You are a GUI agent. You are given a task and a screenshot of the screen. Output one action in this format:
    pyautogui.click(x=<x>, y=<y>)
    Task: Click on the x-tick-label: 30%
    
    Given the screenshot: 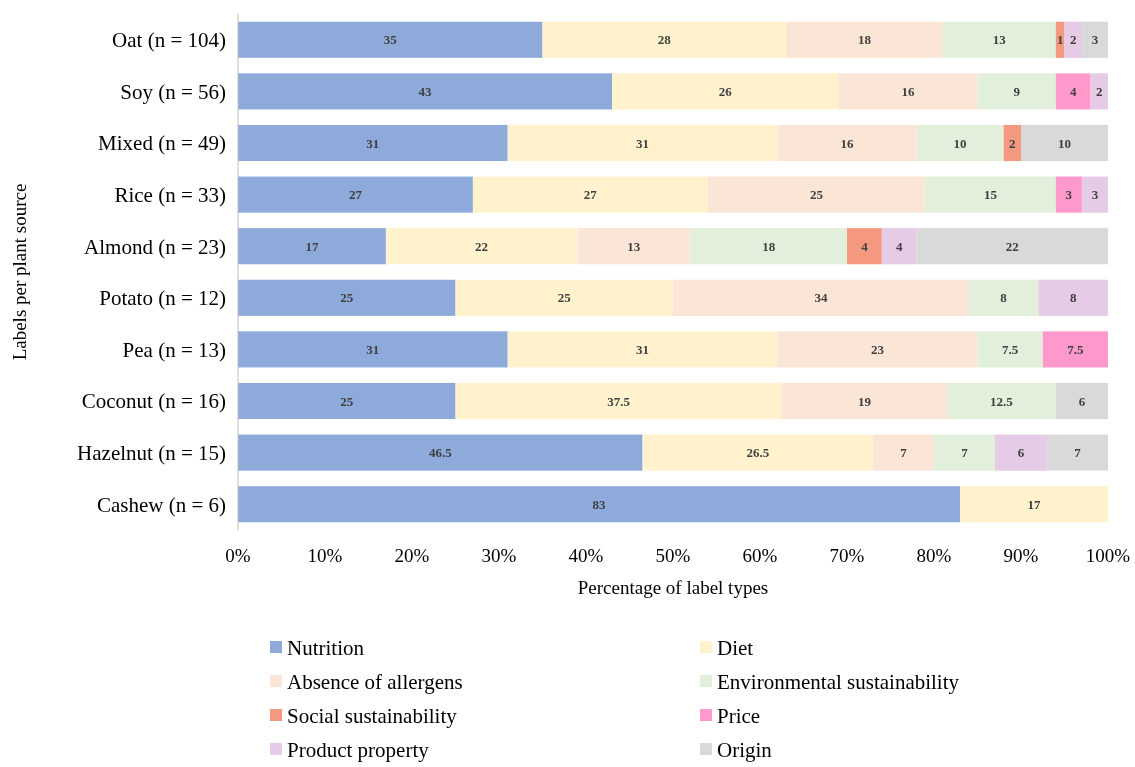 What is the action you would take?
    pyautogui.click(x=499, y=555)
    